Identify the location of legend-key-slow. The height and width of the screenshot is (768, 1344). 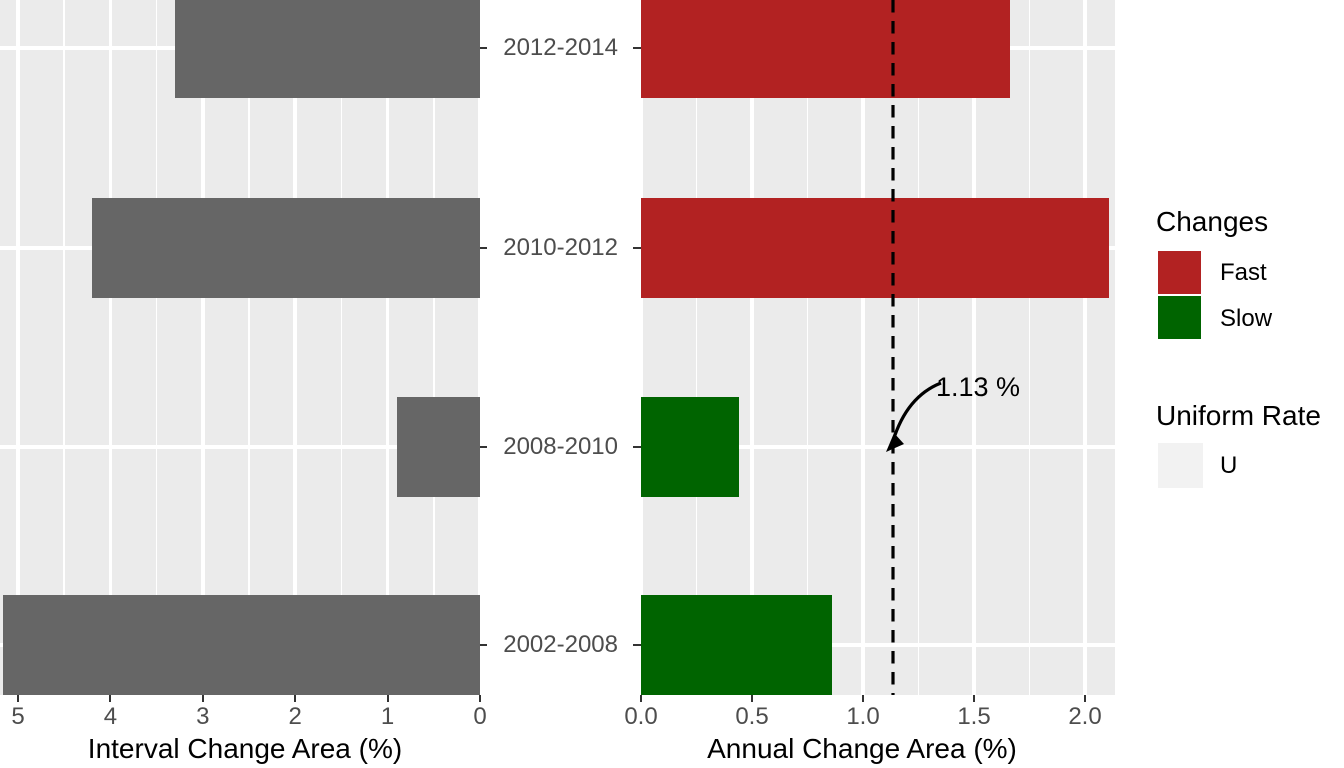
(1179, 317).